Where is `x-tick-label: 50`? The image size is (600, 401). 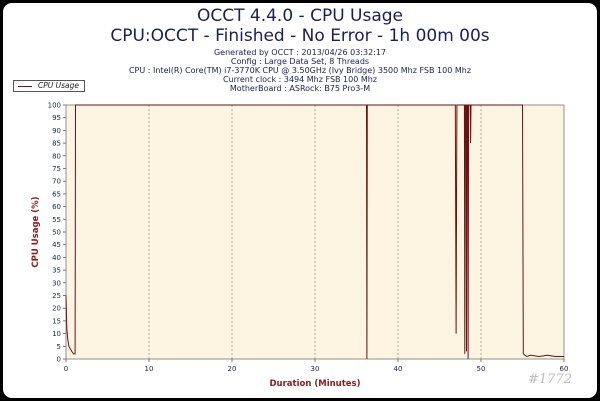
x-tick-label: 50 is located at coordinates (481, 369).